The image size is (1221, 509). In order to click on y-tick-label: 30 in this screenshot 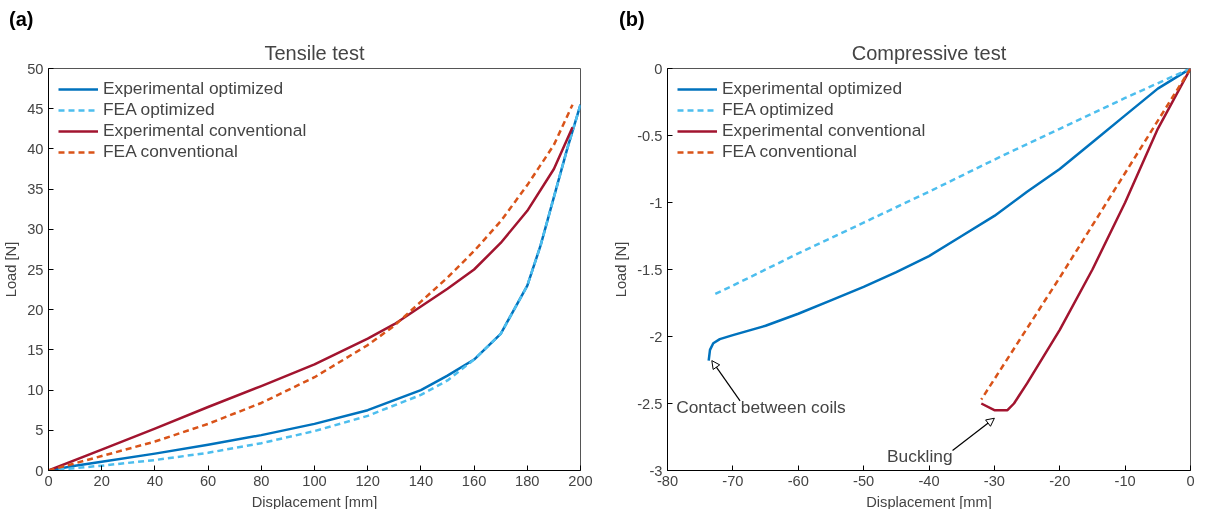, I will do `click(35, 229)`.